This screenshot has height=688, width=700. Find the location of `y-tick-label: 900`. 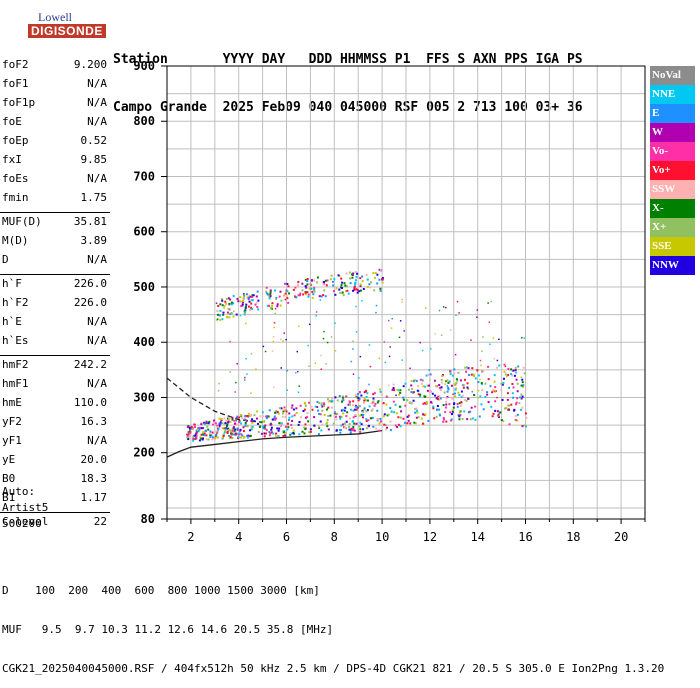

y-tick-label: 900 is located at coordinates (144, 66).